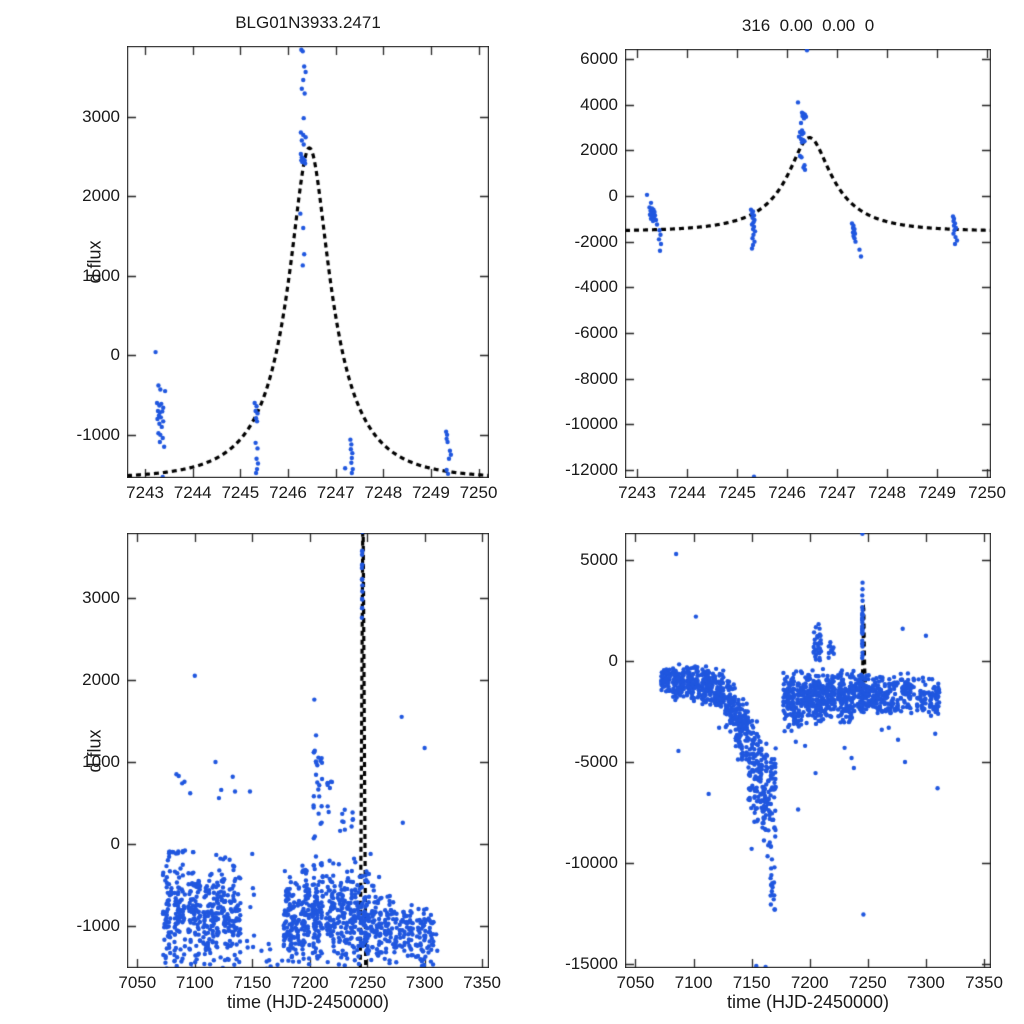 The width and height of the screenshot is (1024, 1024). What do you see at coordinates (808, 1002) in the screenshot?
I see `x-axis-label-bottom-right: time (HJD-2450000)` at bounding box center [808, 1002].